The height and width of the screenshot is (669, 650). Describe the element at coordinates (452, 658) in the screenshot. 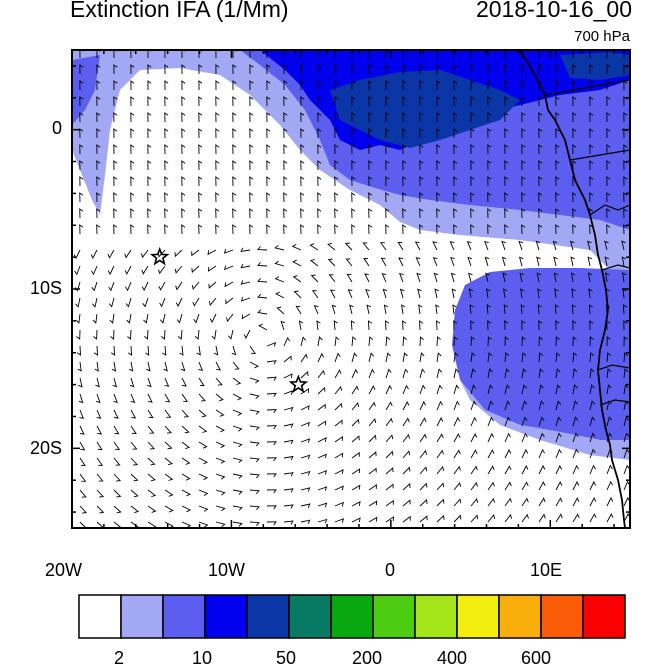

I see `cbar-label-400: 400` at that location.